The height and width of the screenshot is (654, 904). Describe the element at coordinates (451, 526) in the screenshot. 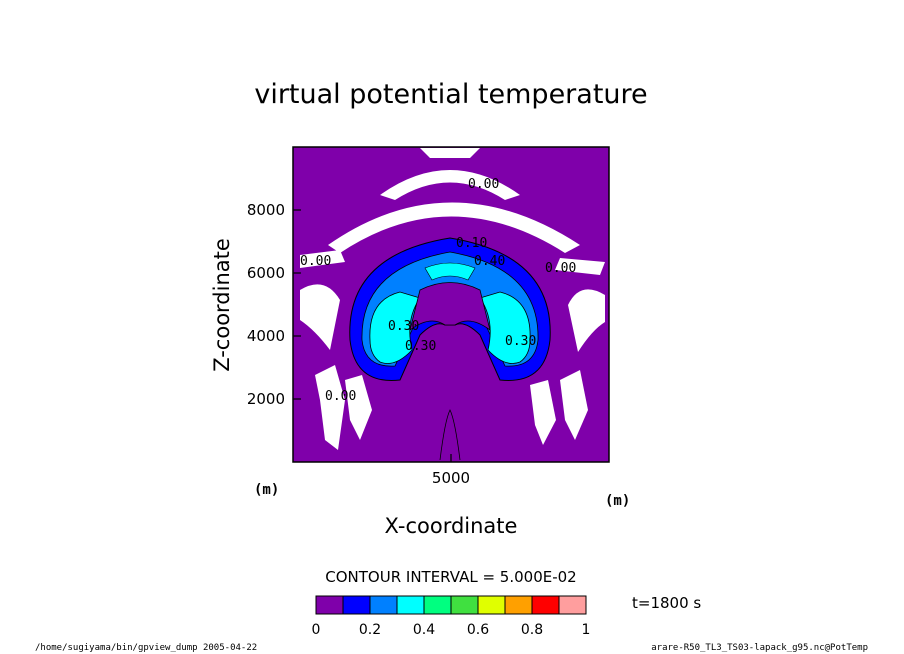

I see `x-axis-label: X-coordinate` at that location.